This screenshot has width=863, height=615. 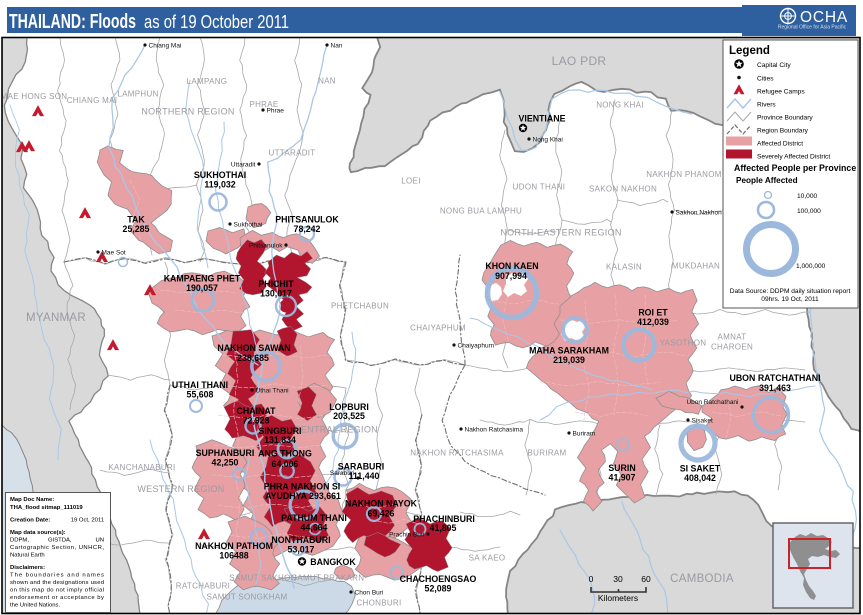 What do you see at coordinates (349, 416) in the screenshot?
I see `svg-text: 203,525` at bounding box center [349, 416].